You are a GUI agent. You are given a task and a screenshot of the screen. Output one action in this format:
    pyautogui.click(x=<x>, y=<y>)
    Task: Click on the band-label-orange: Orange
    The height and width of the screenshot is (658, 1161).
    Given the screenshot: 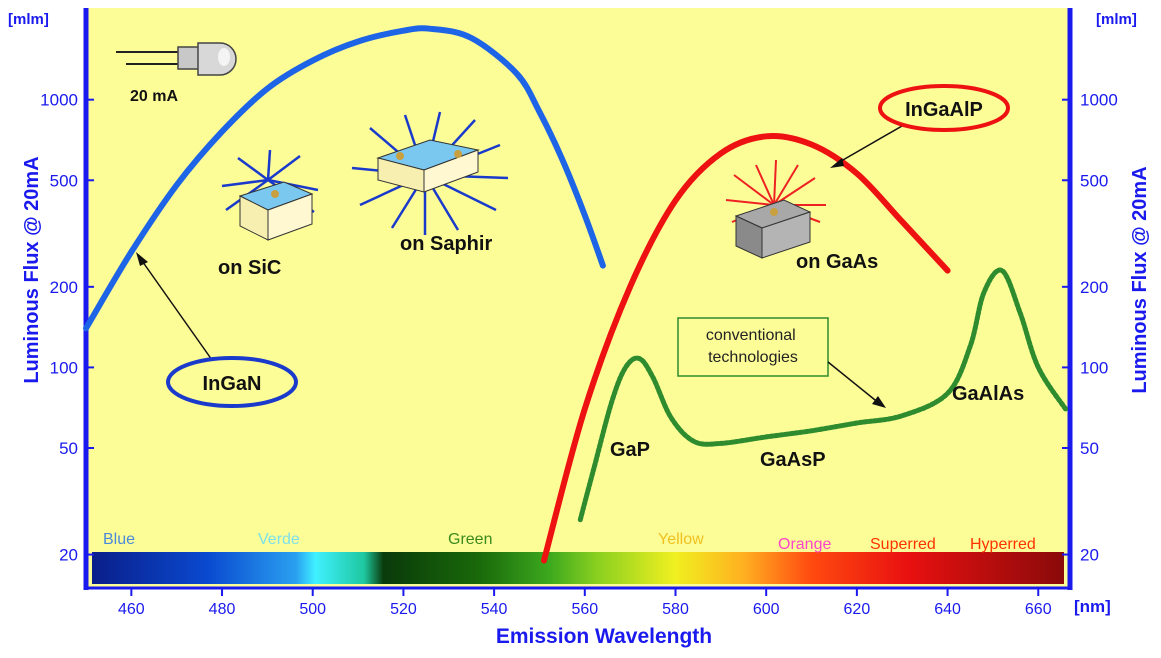 What is the action you would take?
    pyautogui.click(x=804, y=544)
    